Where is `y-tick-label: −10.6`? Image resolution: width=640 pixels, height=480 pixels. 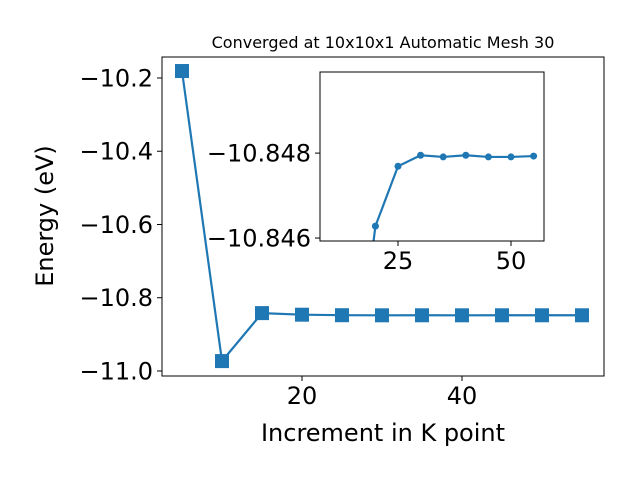
y-tick-label: −10.6 is located at coordinates (116, 225).